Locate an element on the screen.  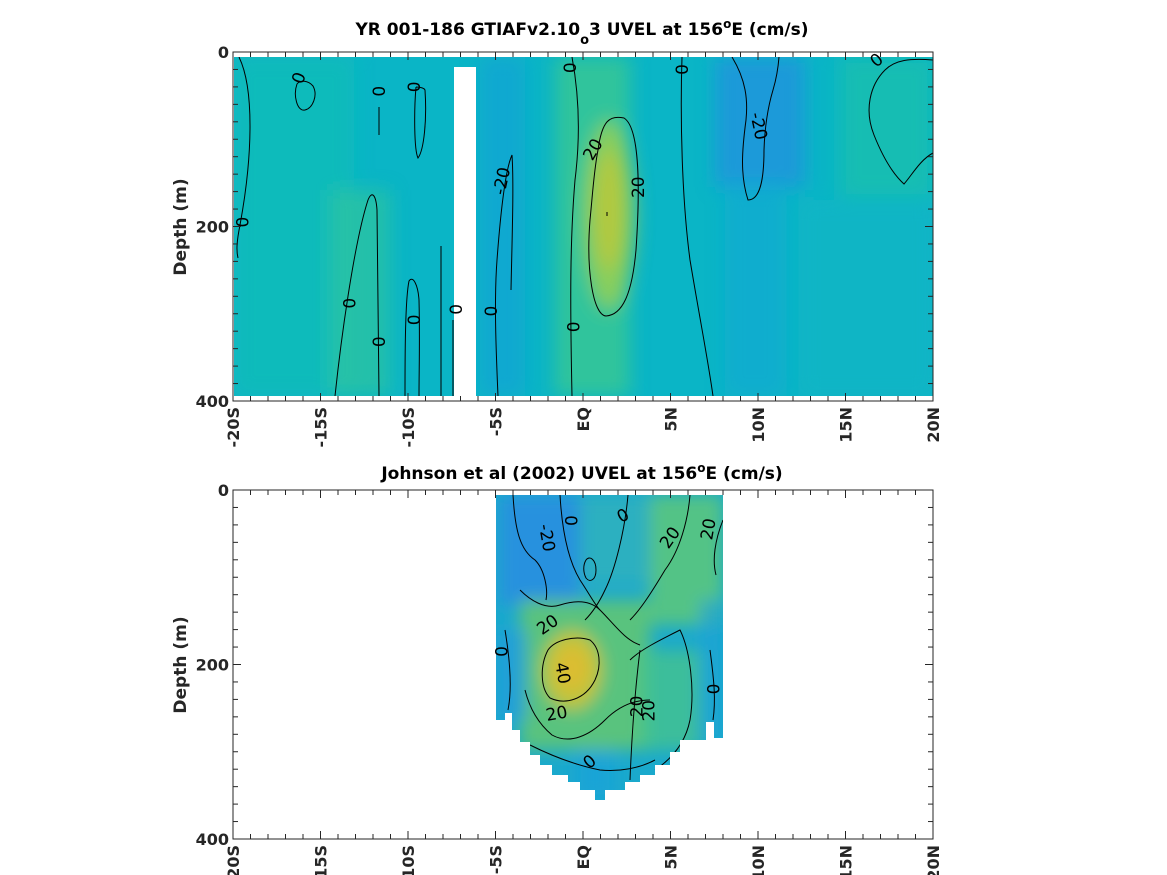
contour-label: 40 is located at coordinates (561, 673).